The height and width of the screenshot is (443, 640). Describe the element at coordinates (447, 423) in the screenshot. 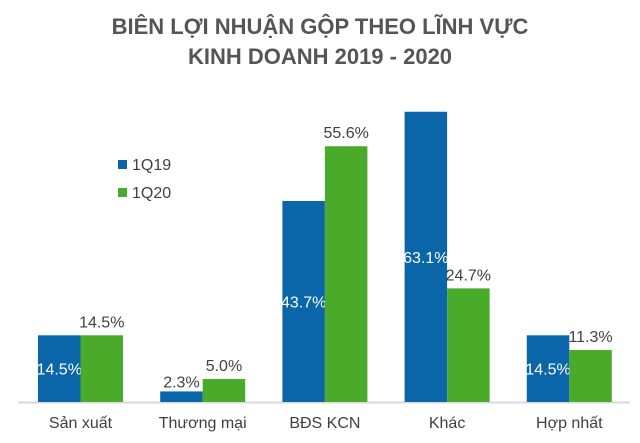

I see `x-tick-label: Khác` at that location.